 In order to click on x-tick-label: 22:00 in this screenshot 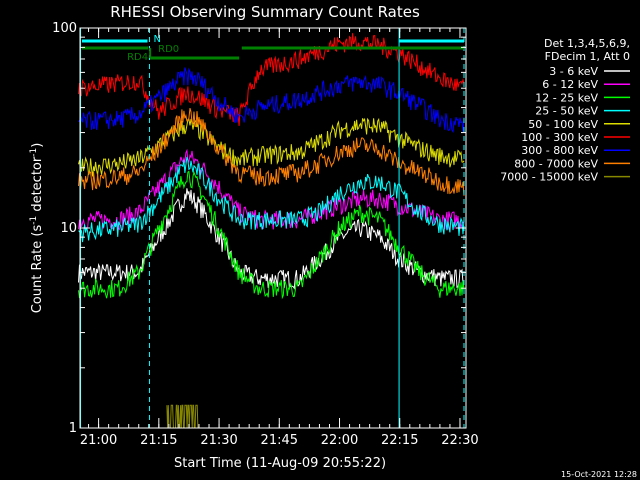, I will do `click(339, 440)`.